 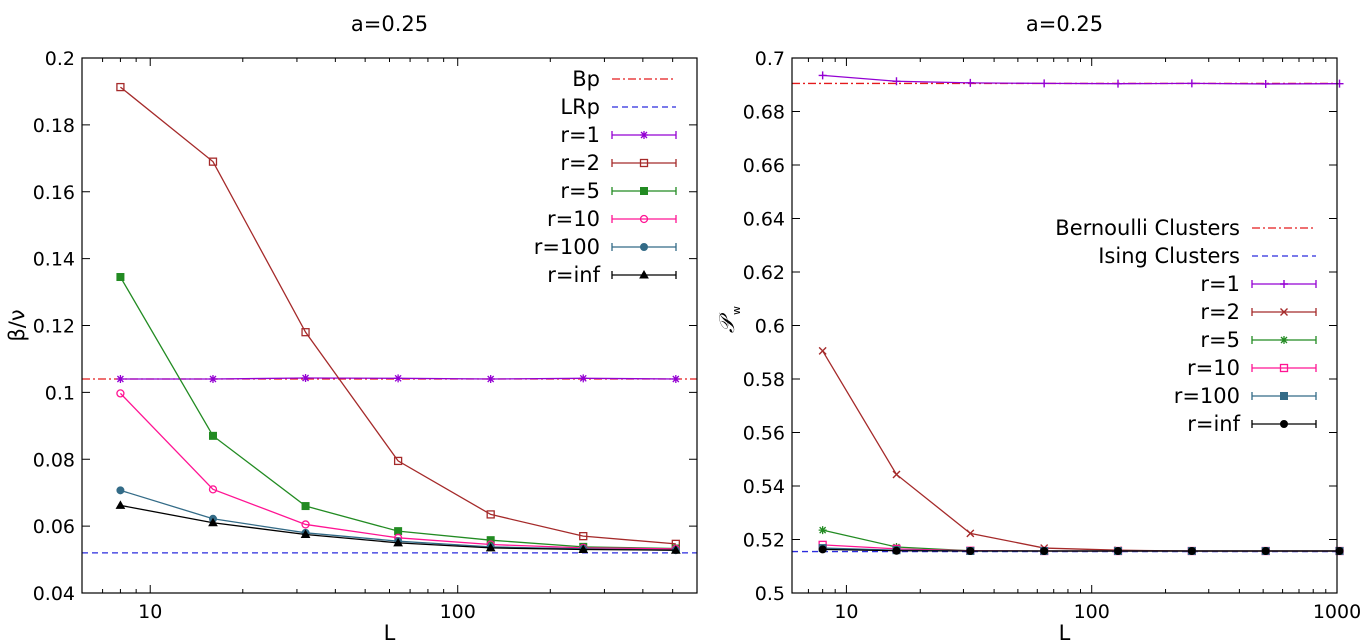 What do you see at coordinates (736, 310) in the screenshot?
I see `y-axis-label-subscript: w` at bounding box center [736, 310].